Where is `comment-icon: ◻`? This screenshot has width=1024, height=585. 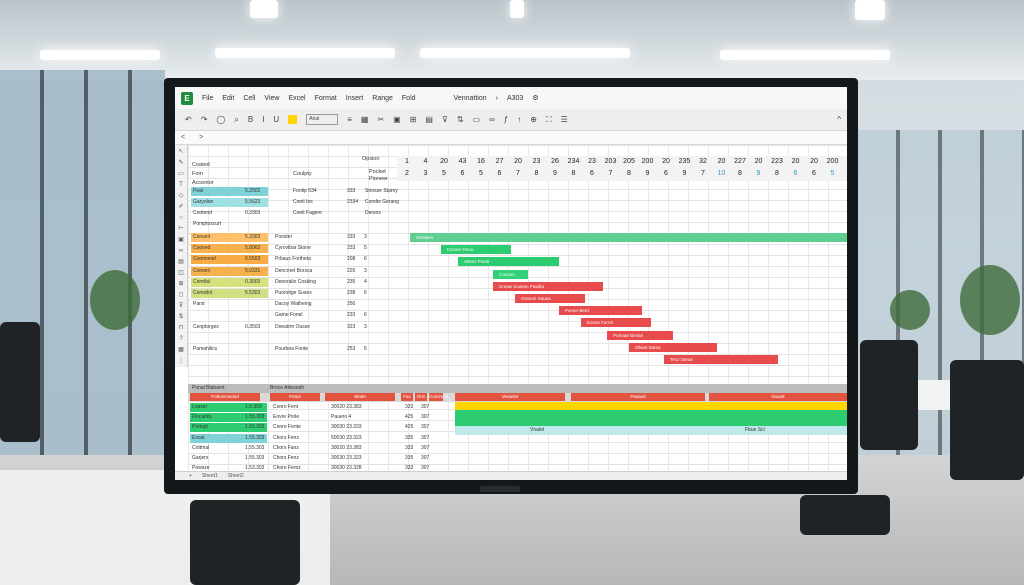
comment-icon: ◻ is located at coordinates (181, 295).